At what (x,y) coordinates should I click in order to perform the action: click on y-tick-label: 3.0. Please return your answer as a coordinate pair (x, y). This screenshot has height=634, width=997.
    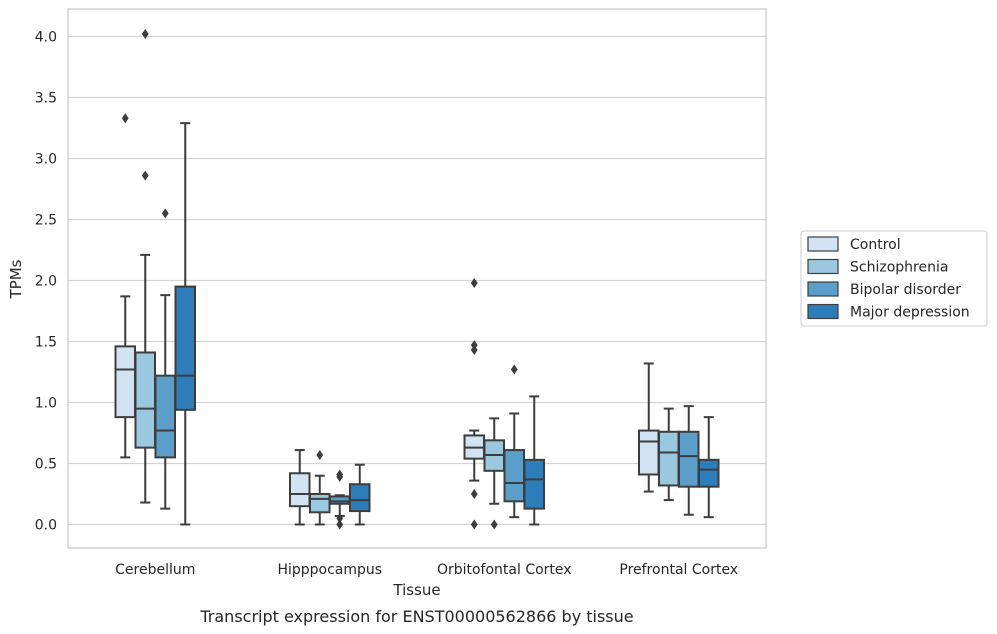
    Looking at the image, I should click on (46, 160).